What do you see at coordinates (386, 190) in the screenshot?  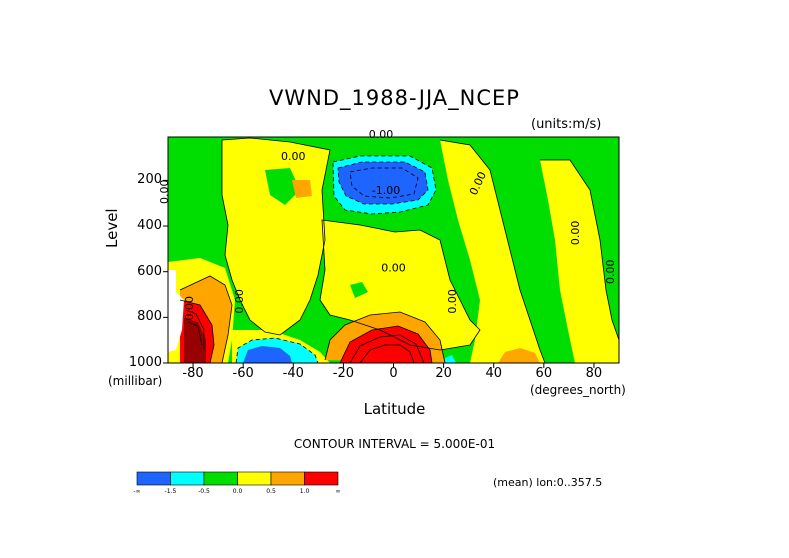 I see `contour-value-label: -1.00` at bounding box center [386, 190].